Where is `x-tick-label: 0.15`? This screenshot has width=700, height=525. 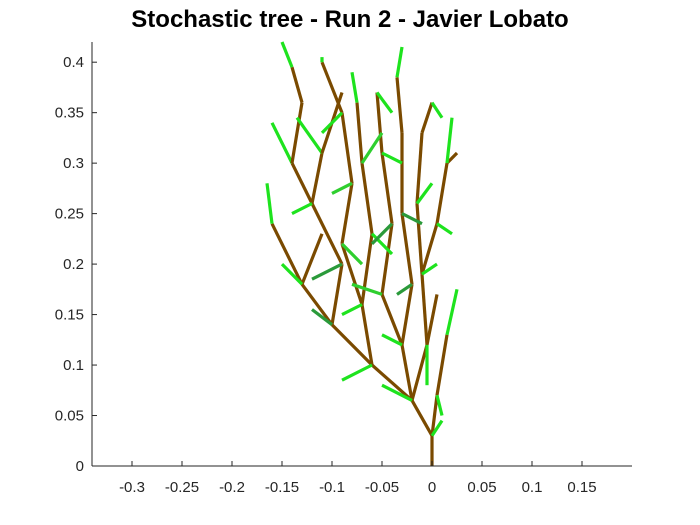 x-tick-label: 0.15 is located at coordinates (581, 487).